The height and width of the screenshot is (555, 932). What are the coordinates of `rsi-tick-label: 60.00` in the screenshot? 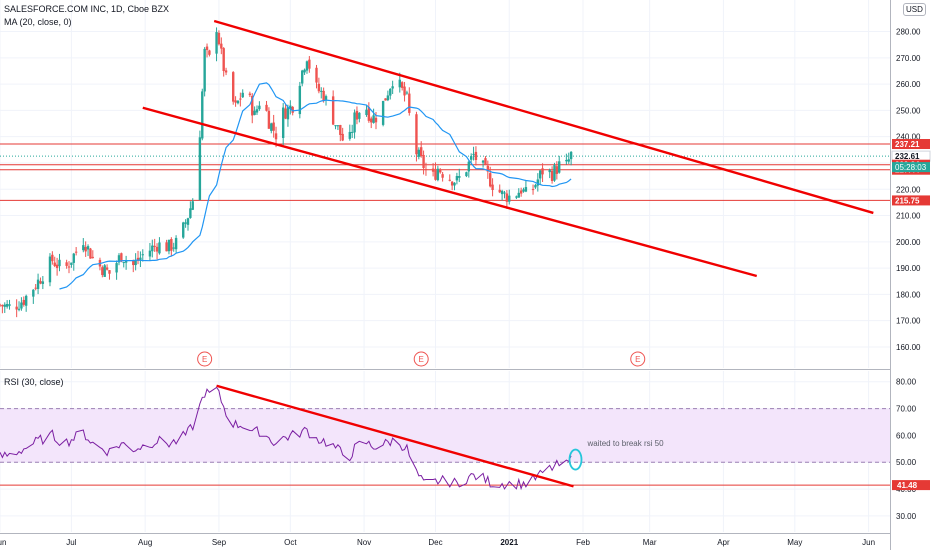 It's located at (906, 435).